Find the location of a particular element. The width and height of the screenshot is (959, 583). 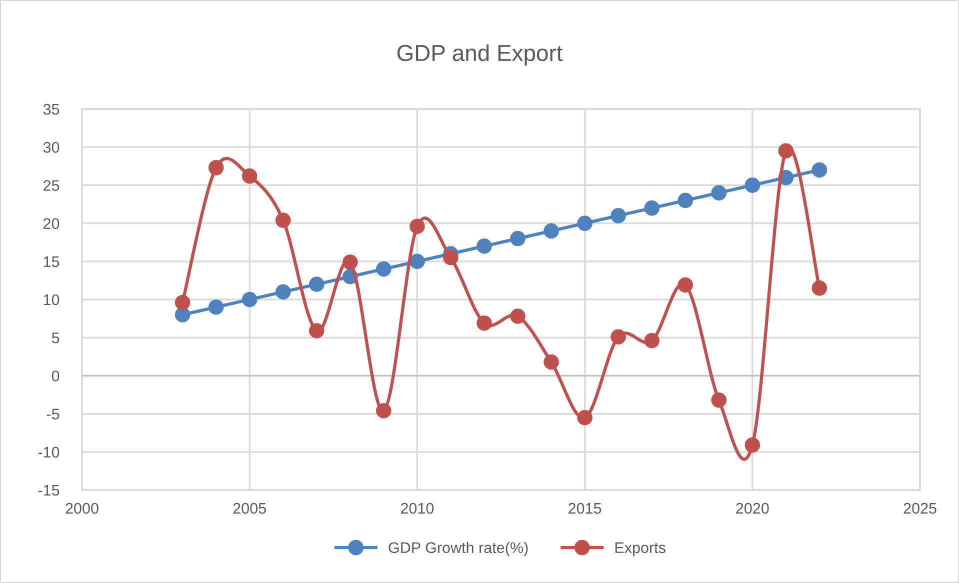

x-tick-label: 2010 is located at coordinates (417, 508).